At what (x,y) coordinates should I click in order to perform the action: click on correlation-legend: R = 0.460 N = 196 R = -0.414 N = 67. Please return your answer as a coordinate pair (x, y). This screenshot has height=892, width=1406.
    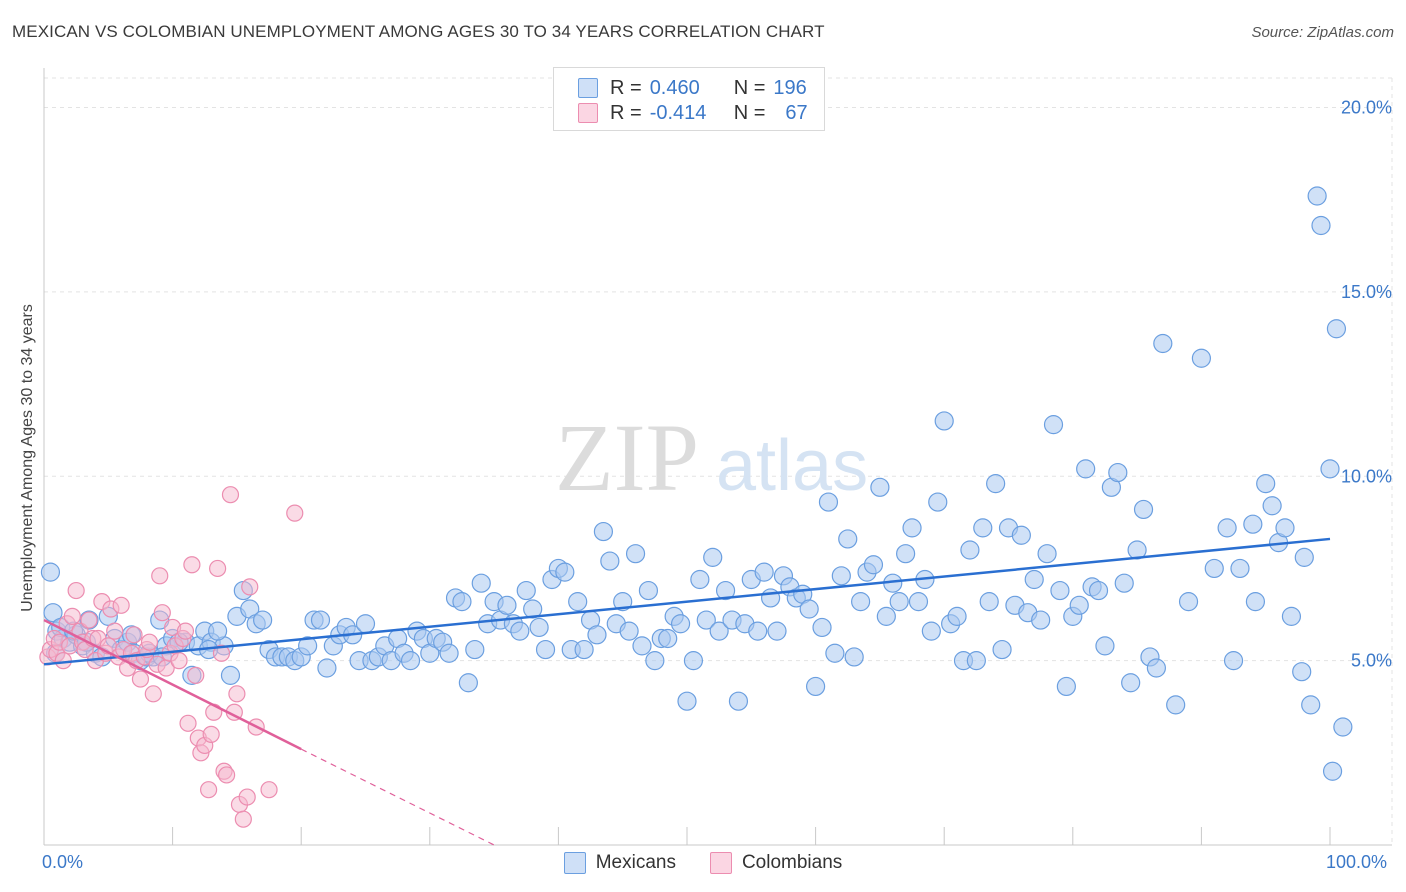
    Looking at the image, I should click on (689, 99).